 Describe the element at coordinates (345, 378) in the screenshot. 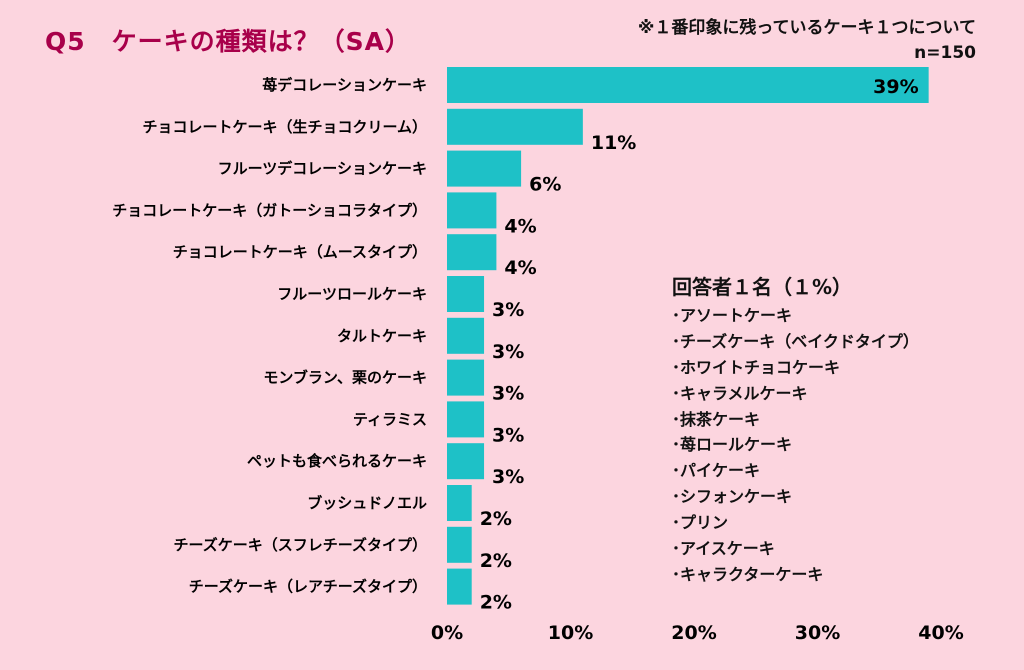

I see `category-label-7: モンブラン、栗のケーキ` at that location.